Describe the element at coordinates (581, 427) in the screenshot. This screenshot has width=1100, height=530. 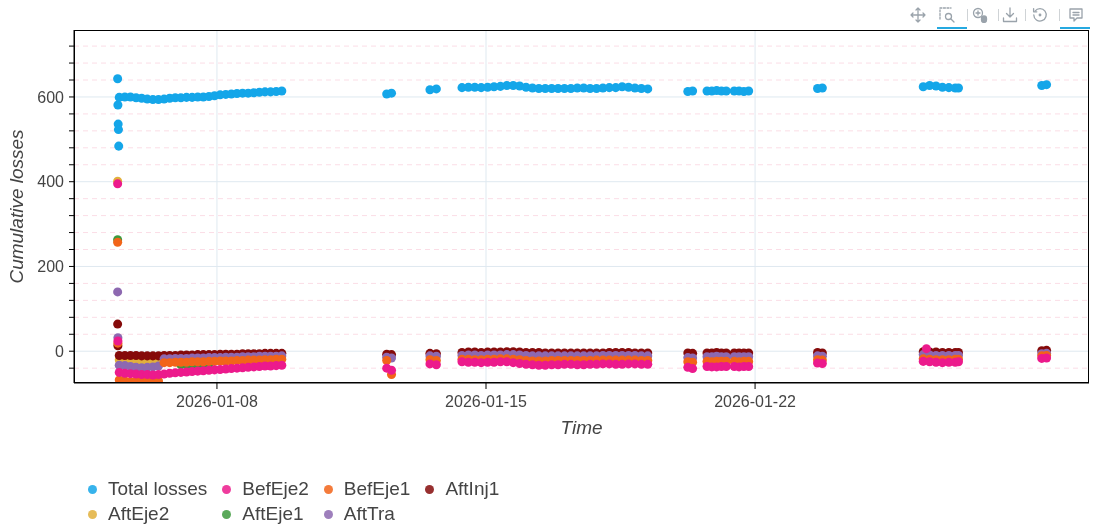
I see `x-axis-title: Time` at that location.